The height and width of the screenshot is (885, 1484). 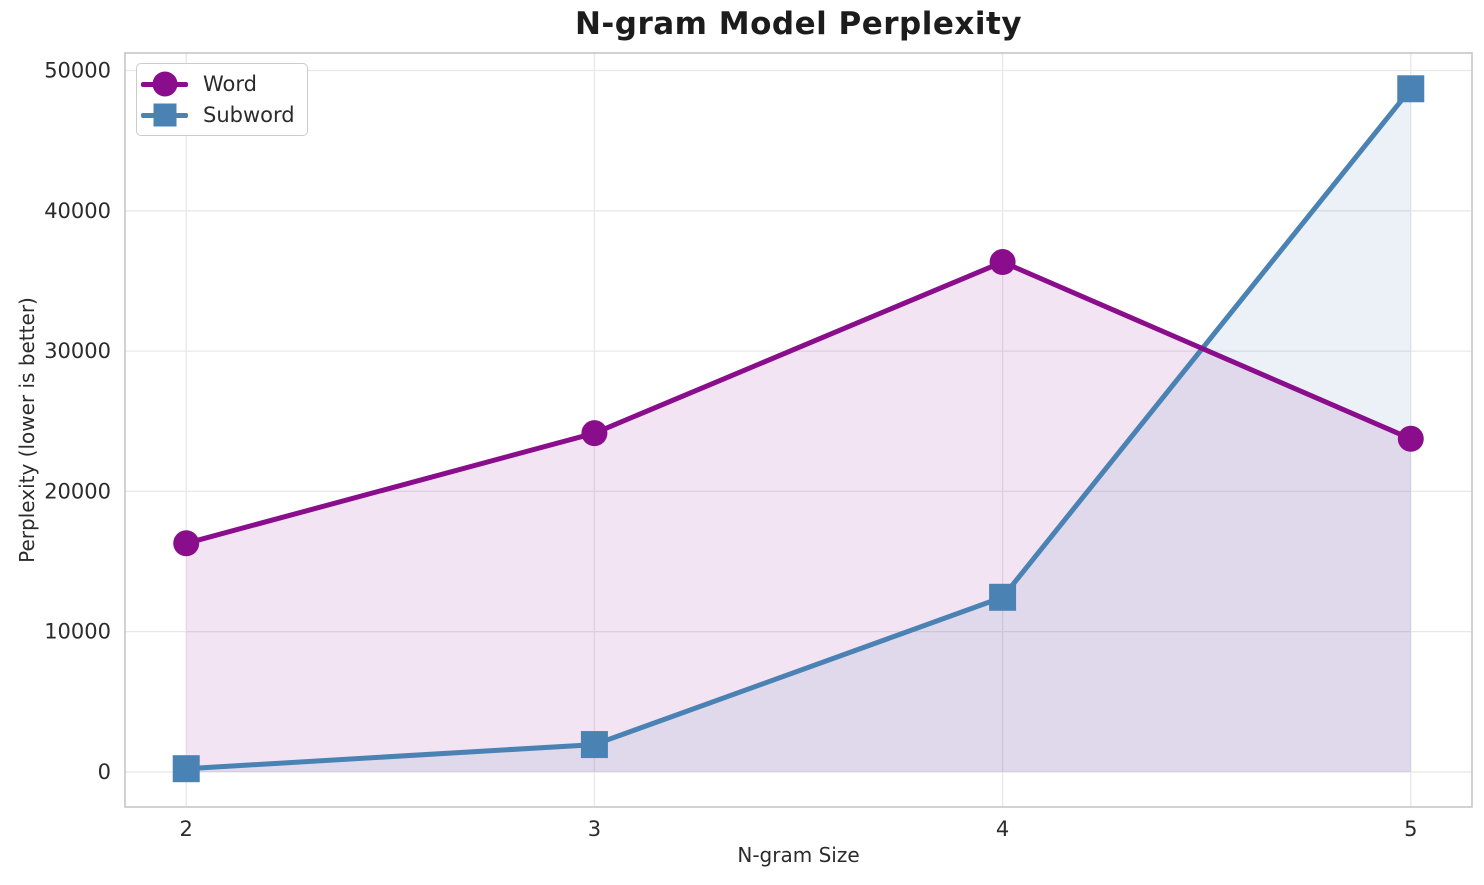 What do you see at coordinates (1002, 829) in the screenshot?
I see `x-tick-4: 4` at bounding box center [1002, 829].